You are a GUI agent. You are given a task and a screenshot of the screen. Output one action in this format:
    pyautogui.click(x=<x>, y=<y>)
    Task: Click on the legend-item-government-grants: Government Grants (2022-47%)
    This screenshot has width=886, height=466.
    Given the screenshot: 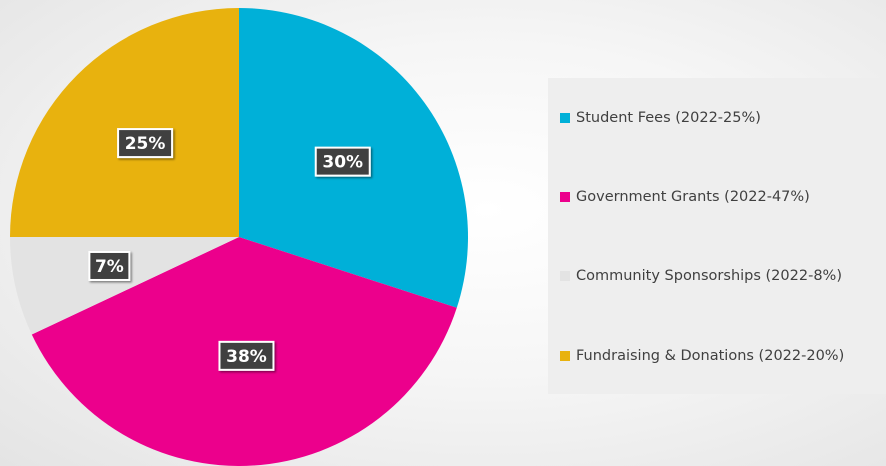 What is the action you would take?
    pyautogui.click(x=685, y=197)
    